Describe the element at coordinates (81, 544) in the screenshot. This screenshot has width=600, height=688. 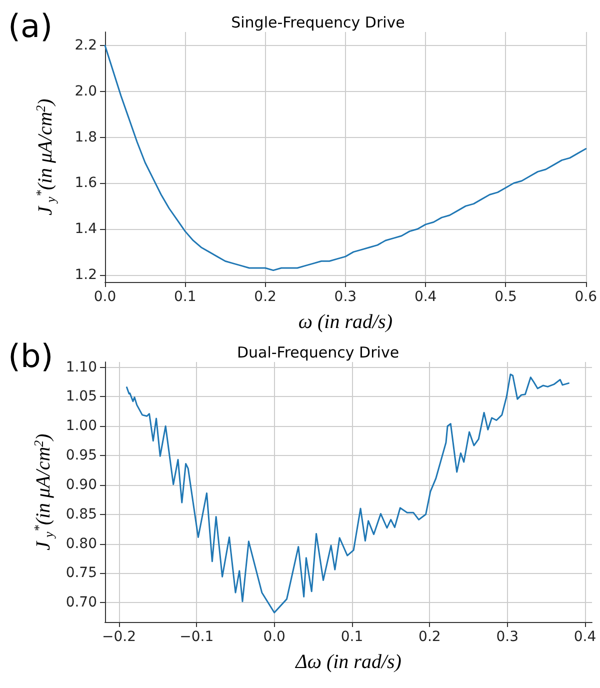
I see `y-tick-label: 0.80` at that location.